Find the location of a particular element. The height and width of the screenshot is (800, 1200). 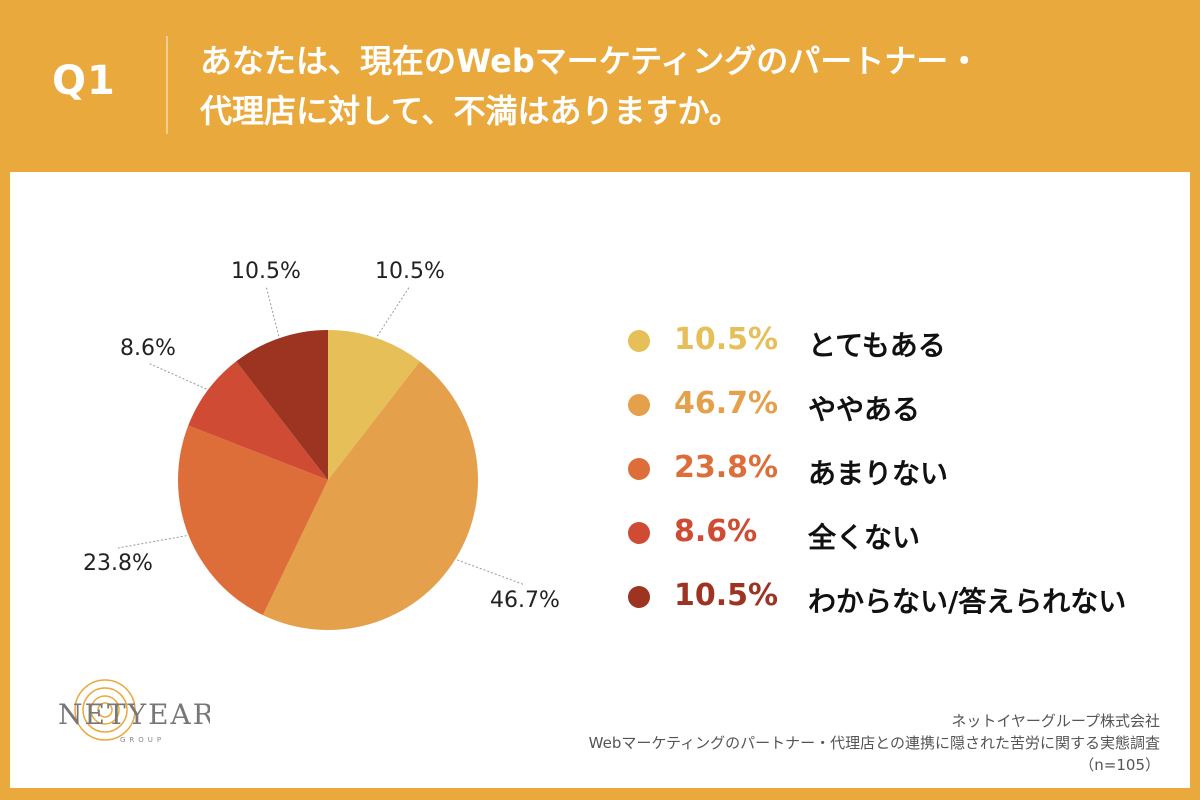

legend-item-4: 8.6% 全くない is located at coordinates (908, 538).